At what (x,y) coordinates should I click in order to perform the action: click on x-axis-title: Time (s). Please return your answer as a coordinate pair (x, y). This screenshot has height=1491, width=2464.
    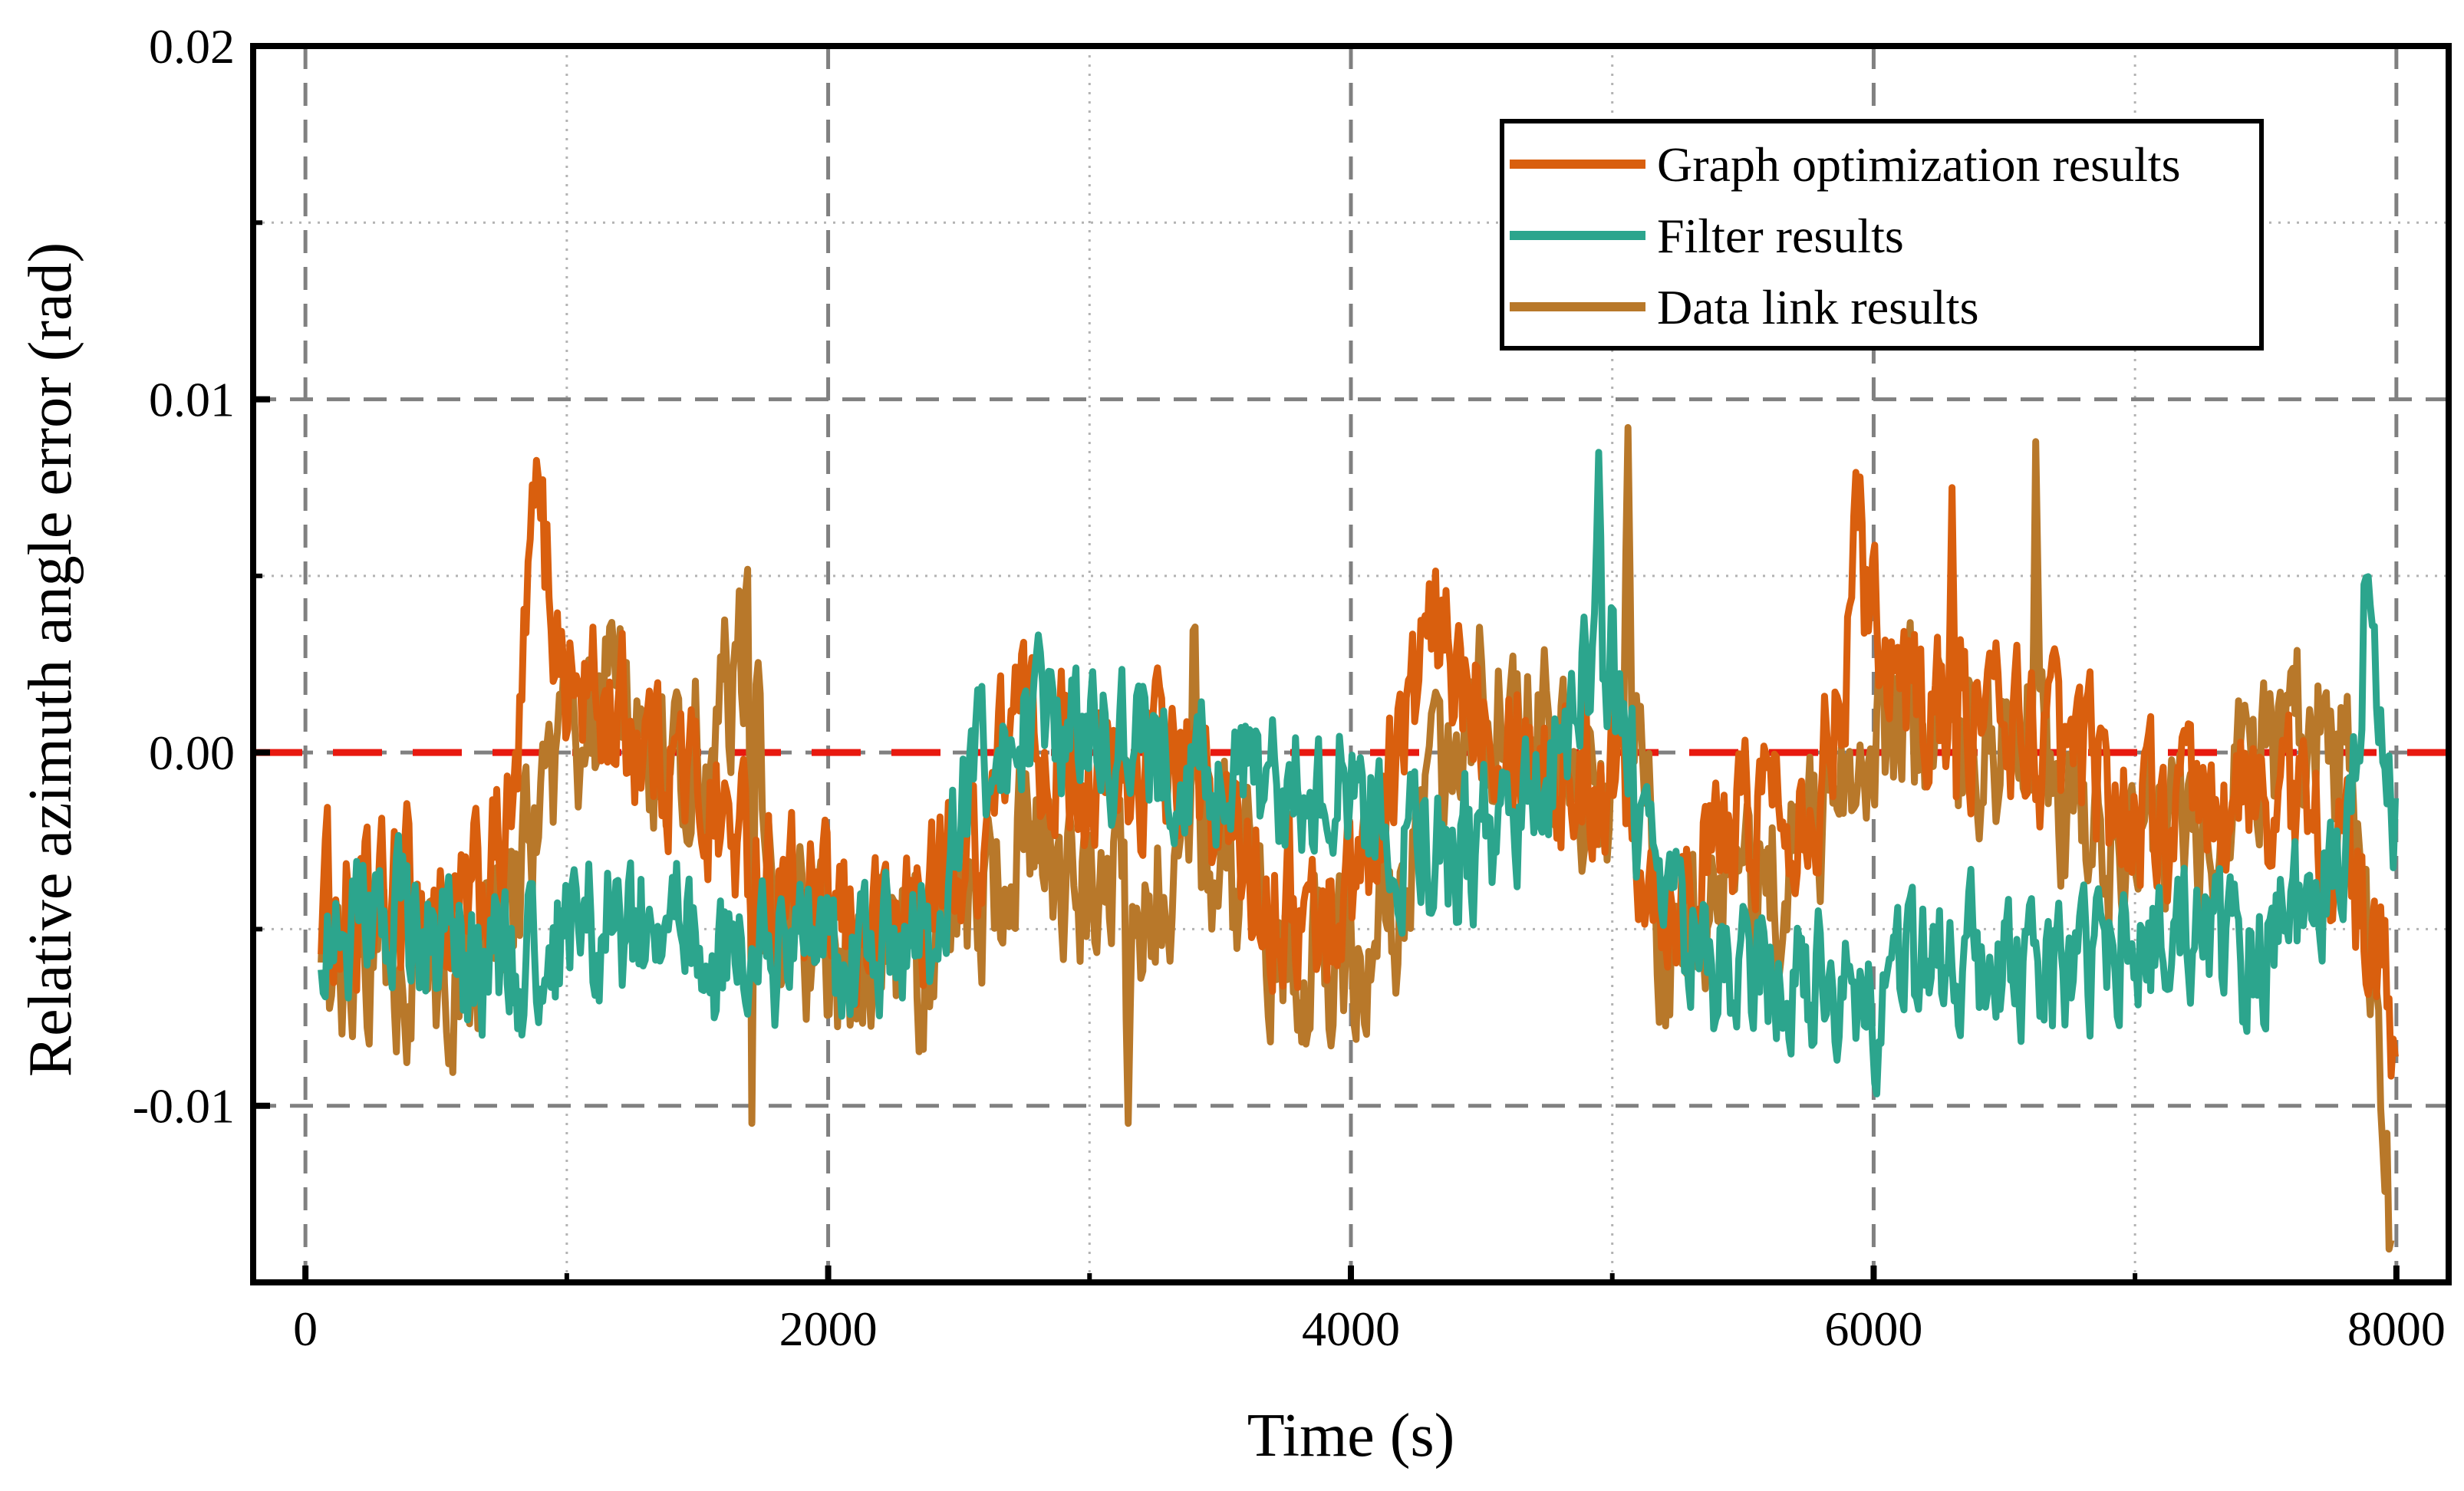
    Looking at the image, I should click on (1350, 1436).